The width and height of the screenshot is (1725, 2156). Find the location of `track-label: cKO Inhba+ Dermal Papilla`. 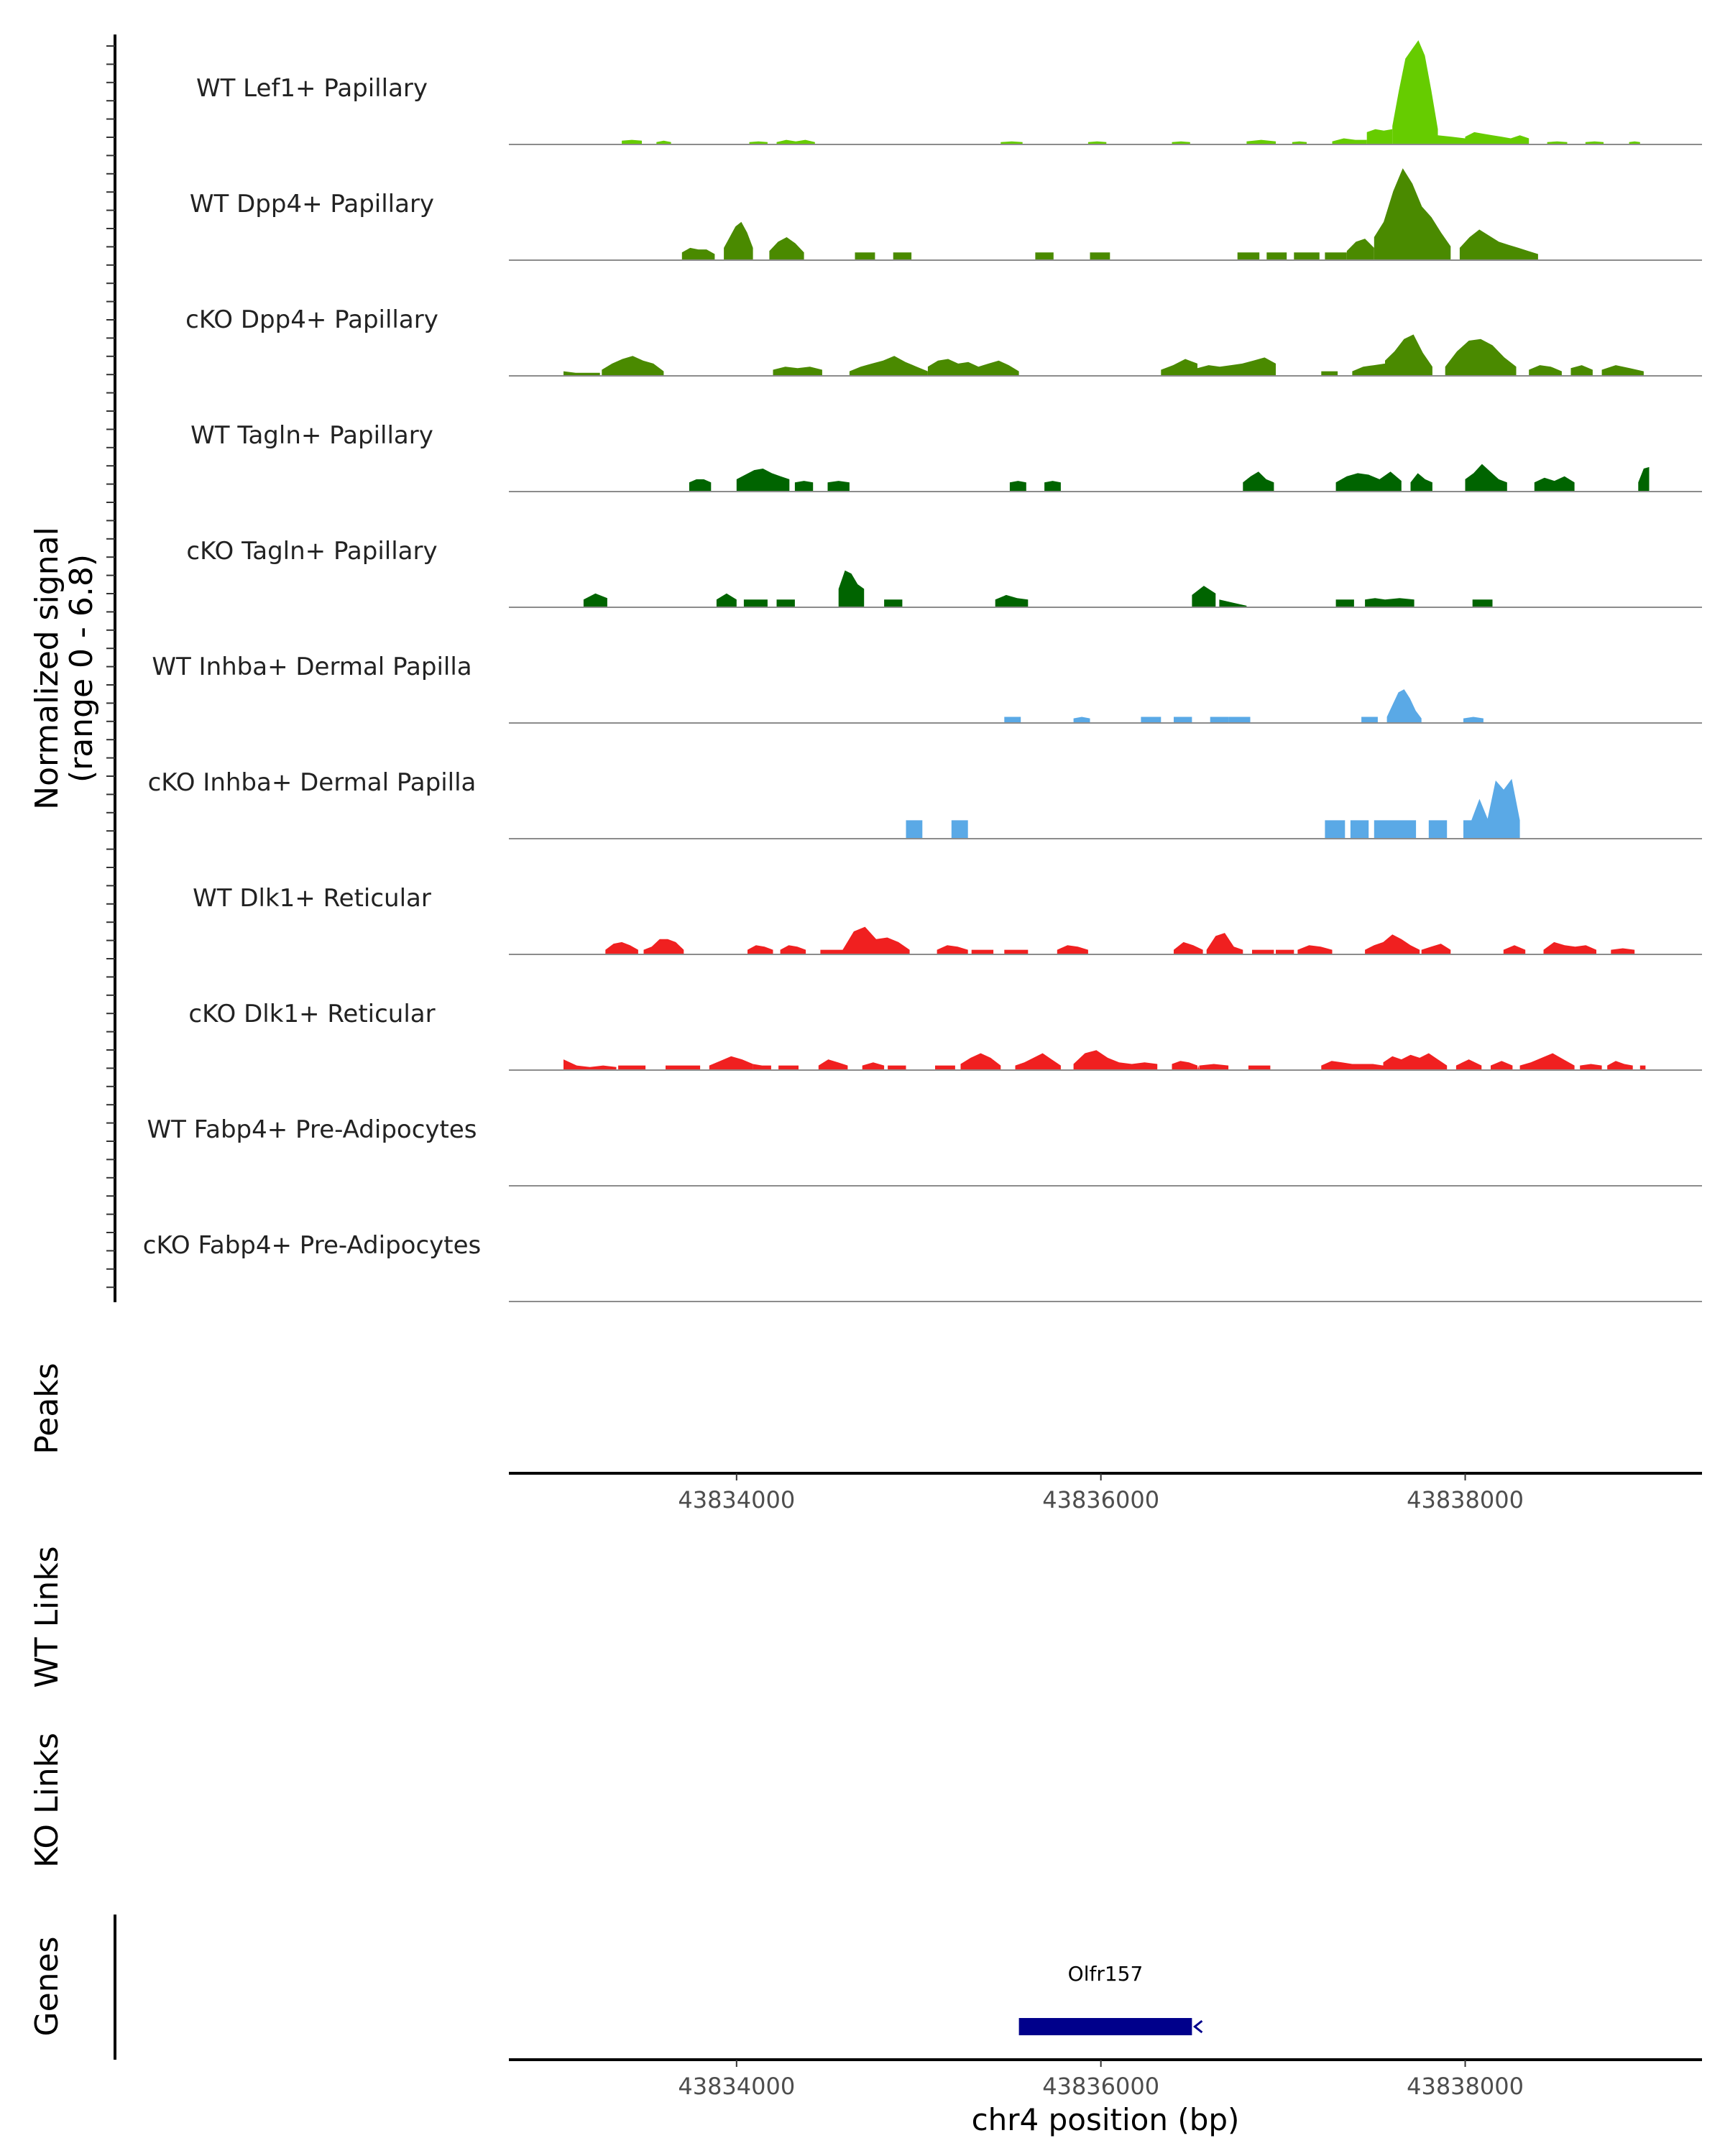

track-label: cKO Inhba+ Dermal Papilla is located at coordinates (312, 782).